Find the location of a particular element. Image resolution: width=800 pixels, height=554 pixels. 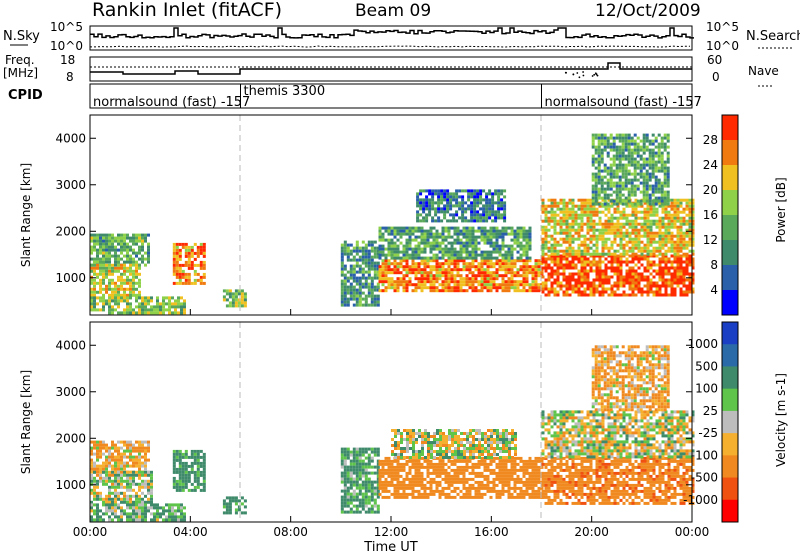

nsky-tick-top: 10^5 is located at coordinates (66, 27).